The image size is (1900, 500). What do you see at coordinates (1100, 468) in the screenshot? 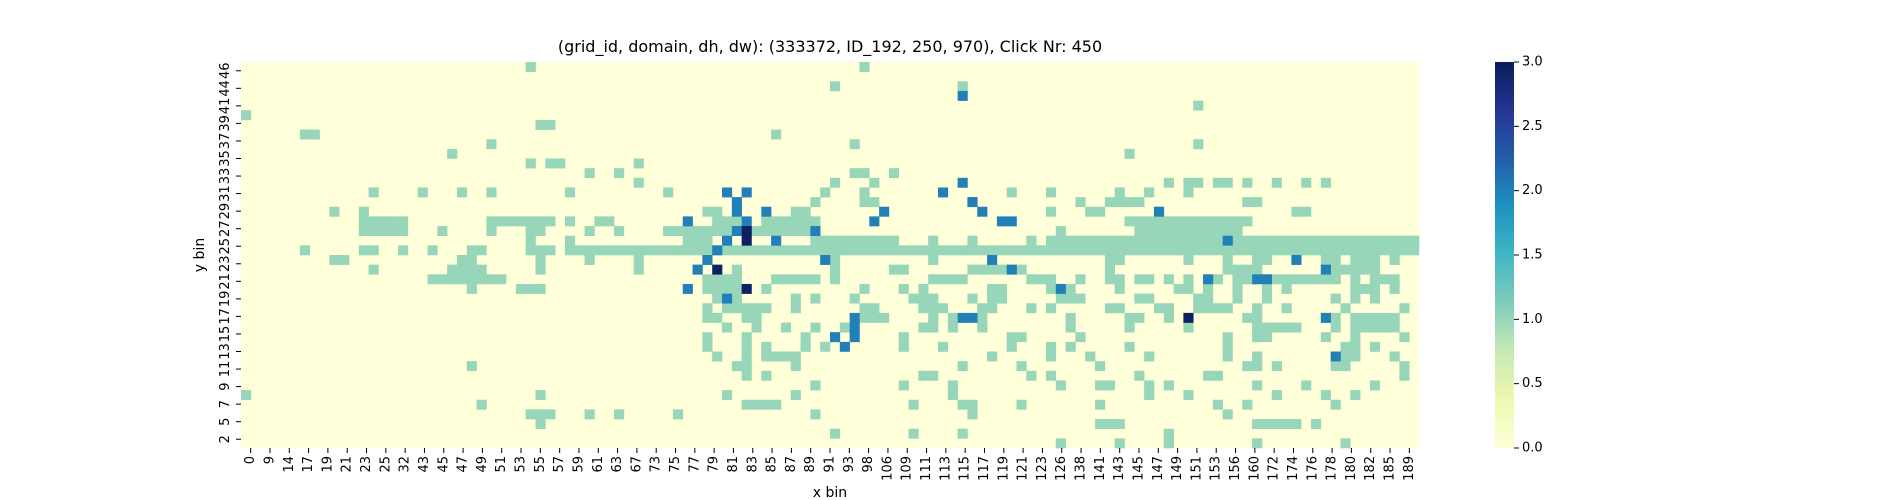
I see `x-tick-label: 141` at bounding box center [1100, 468].